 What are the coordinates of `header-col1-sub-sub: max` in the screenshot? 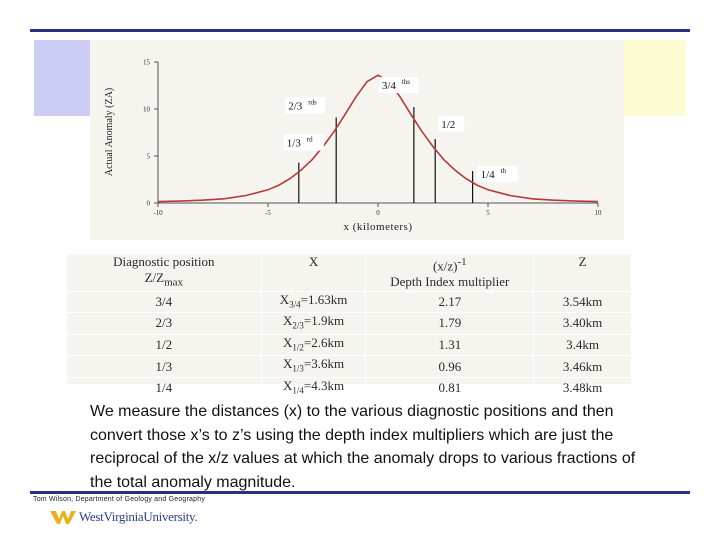 It's located at (174, 282).